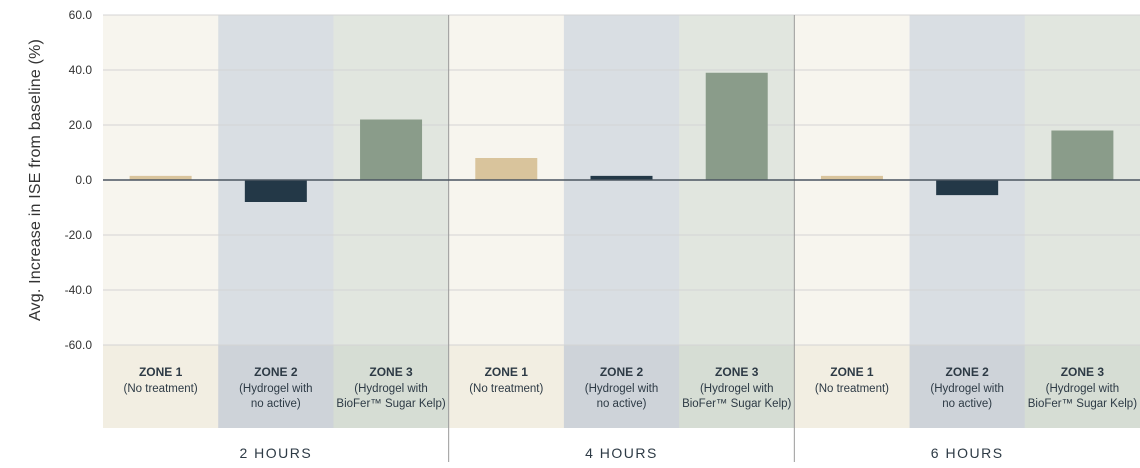 The image size is (1140, 468). I want to click on group-label: 4 HOURS, so click(621, 453).